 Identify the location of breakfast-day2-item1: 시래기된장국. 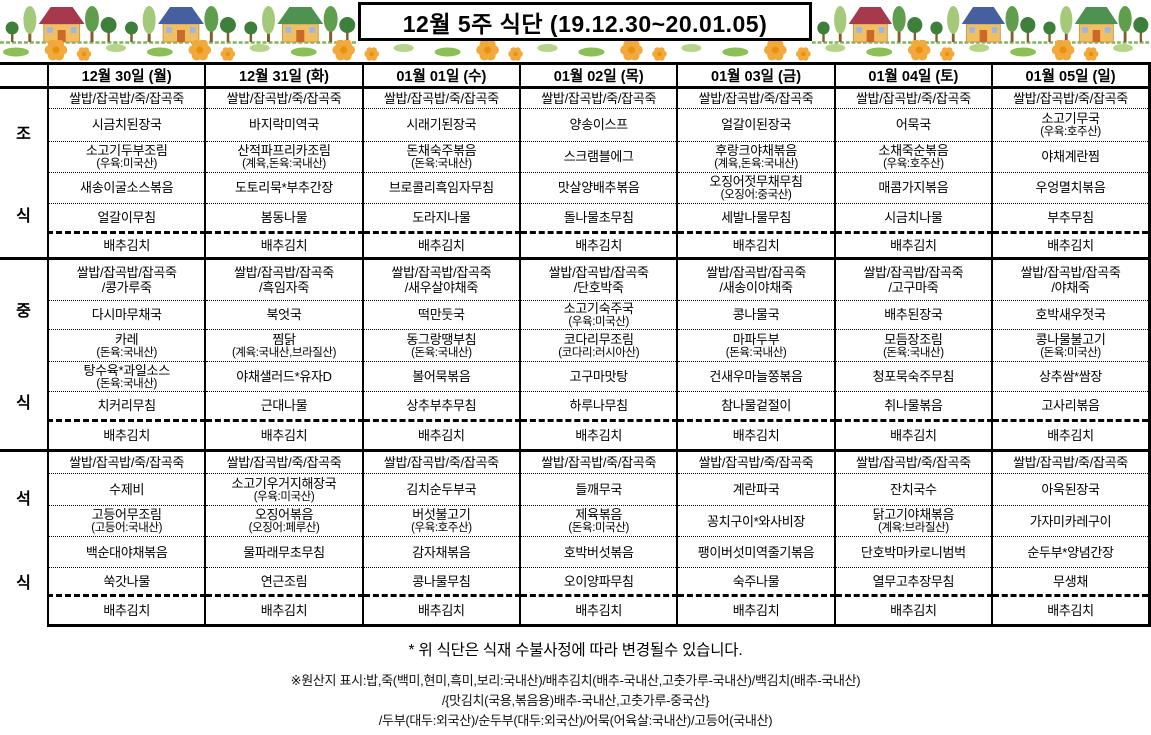
(441, 125).